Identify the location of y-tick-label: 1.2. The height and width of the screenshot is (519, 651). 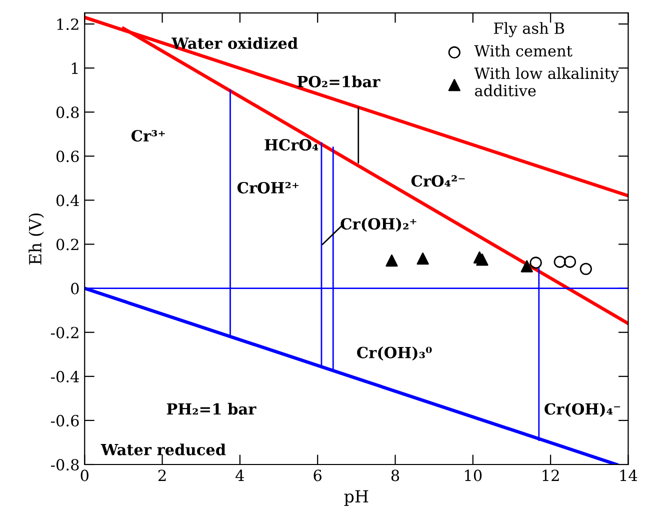
(67, 24).